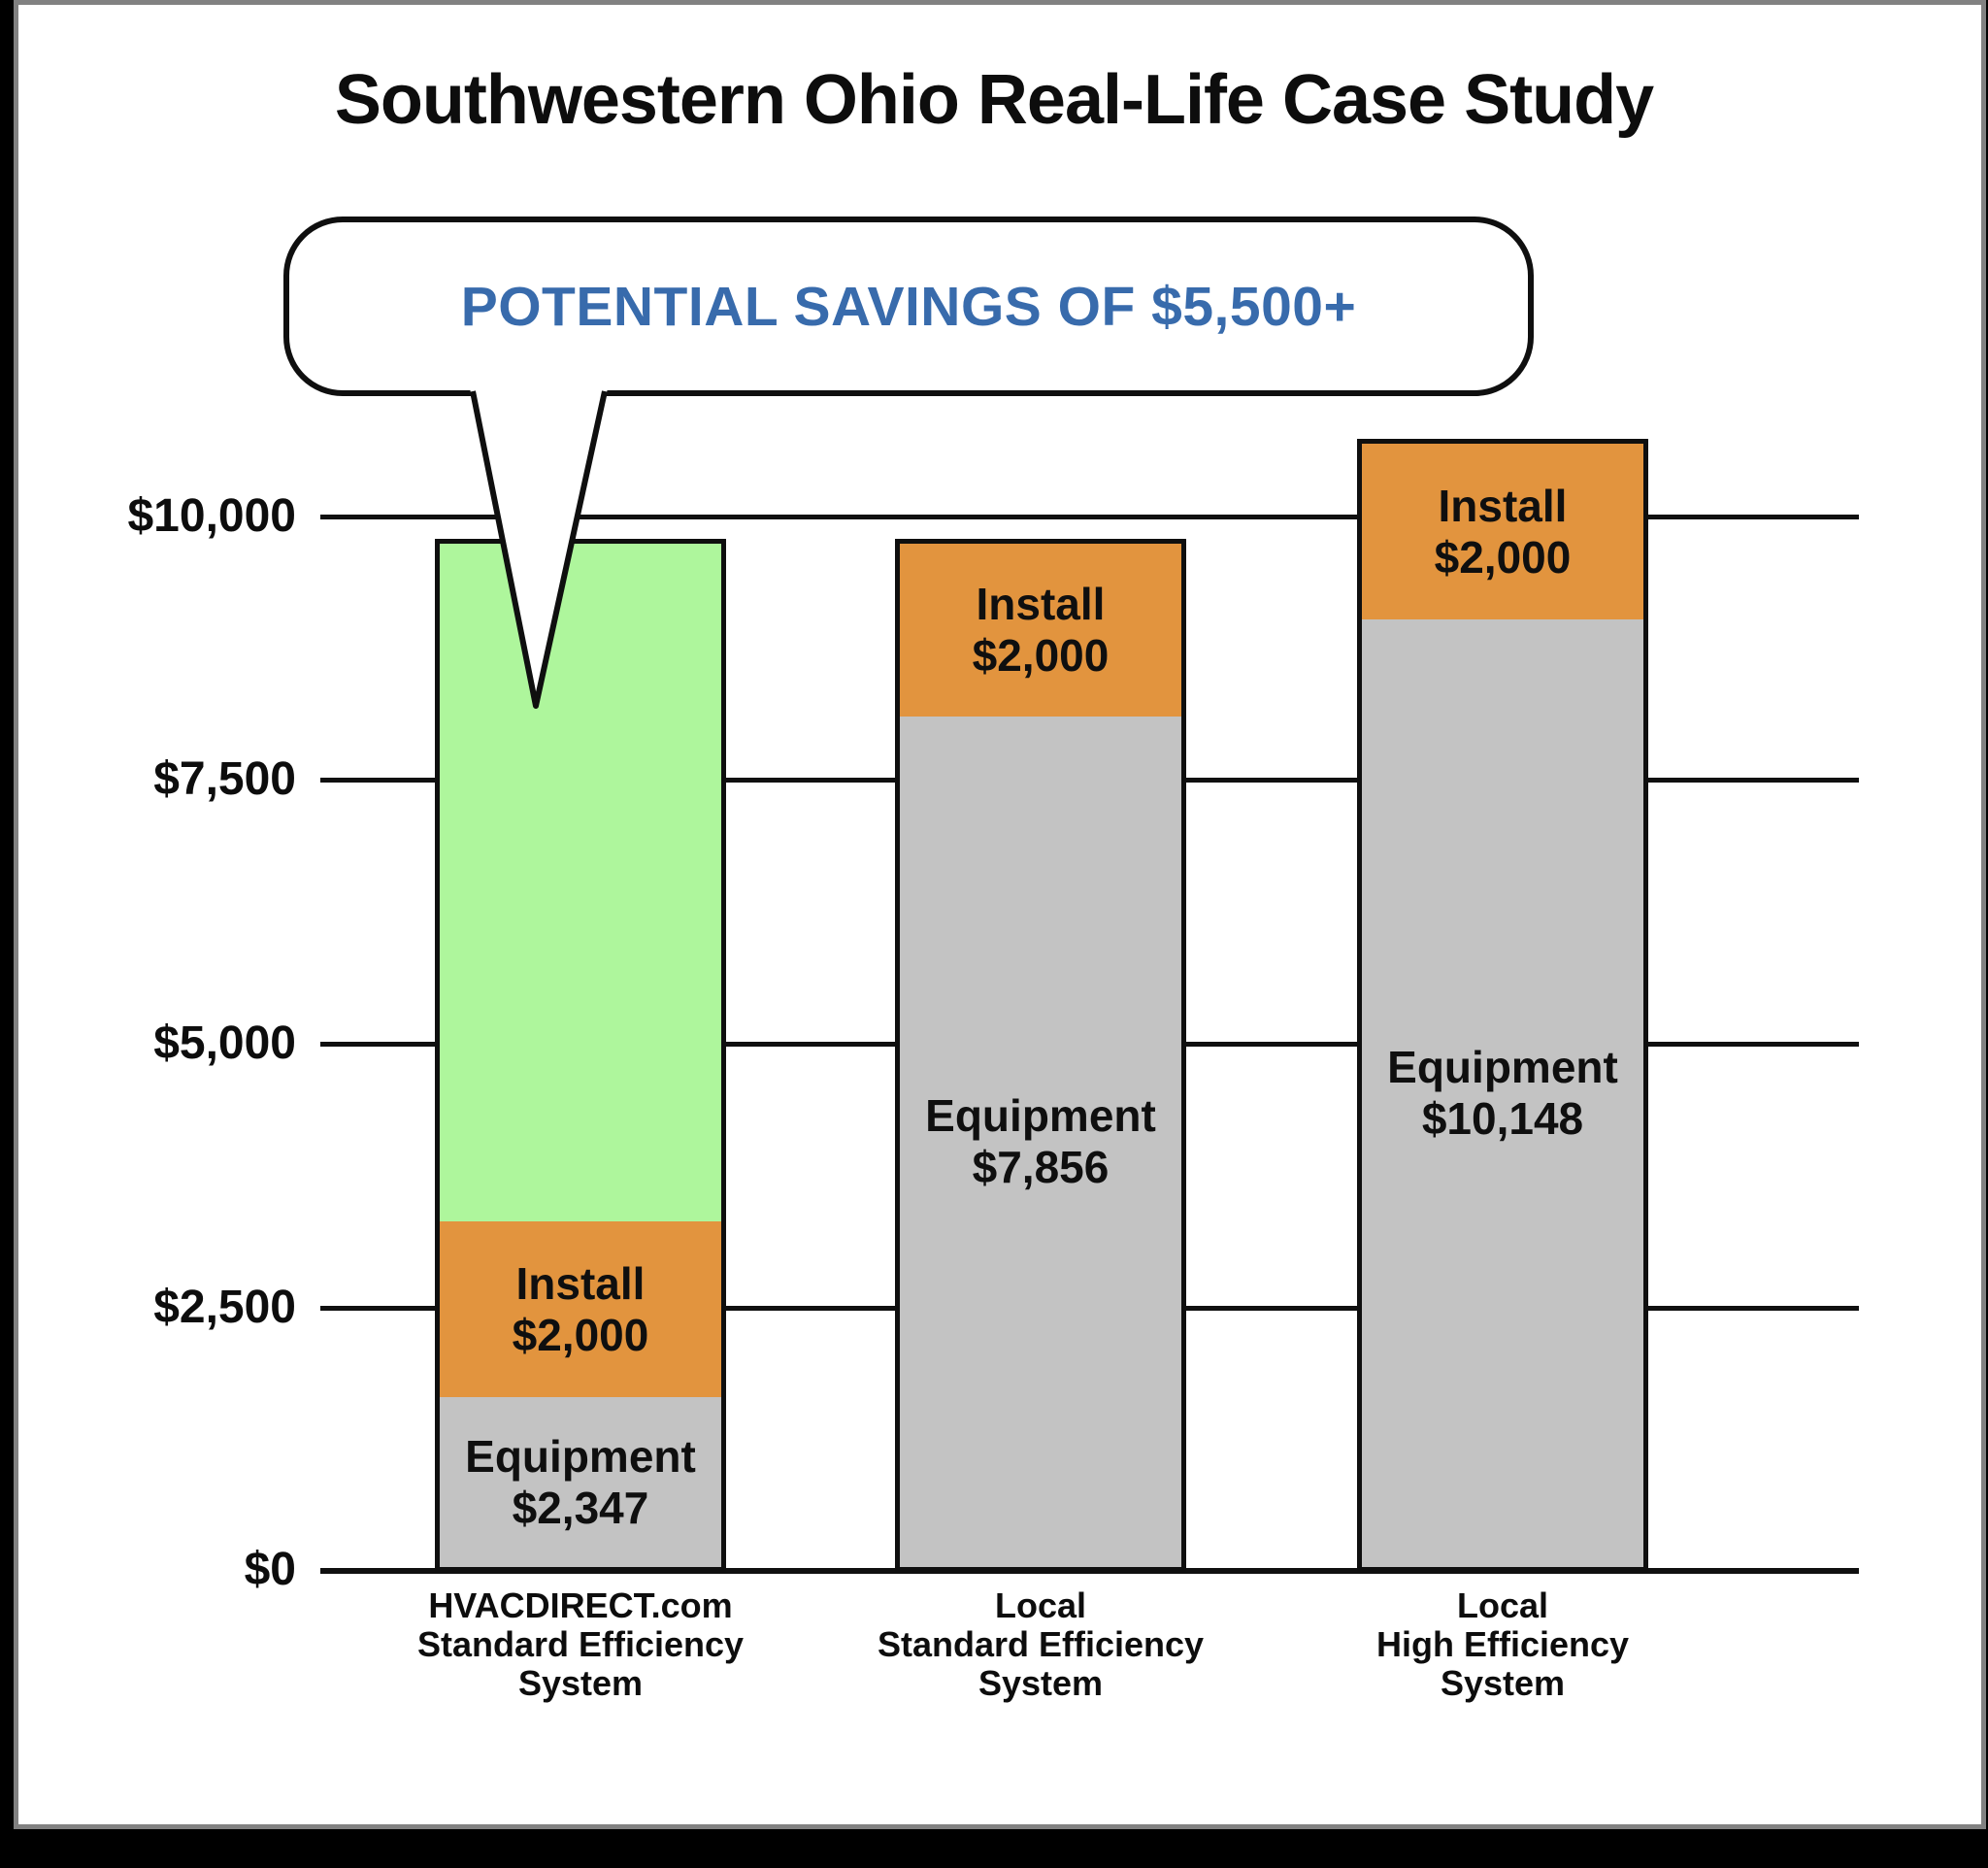  I want to click on x-label-local-high-efficiency: Local High Efficiency System, so click(1503, 1644).